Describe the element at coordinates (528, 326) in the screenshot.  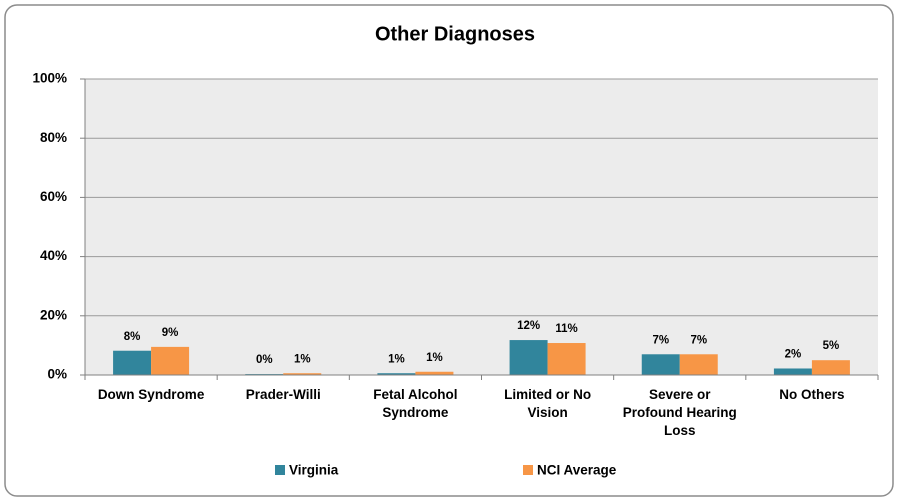
I see `value-label: 12%` at that location.